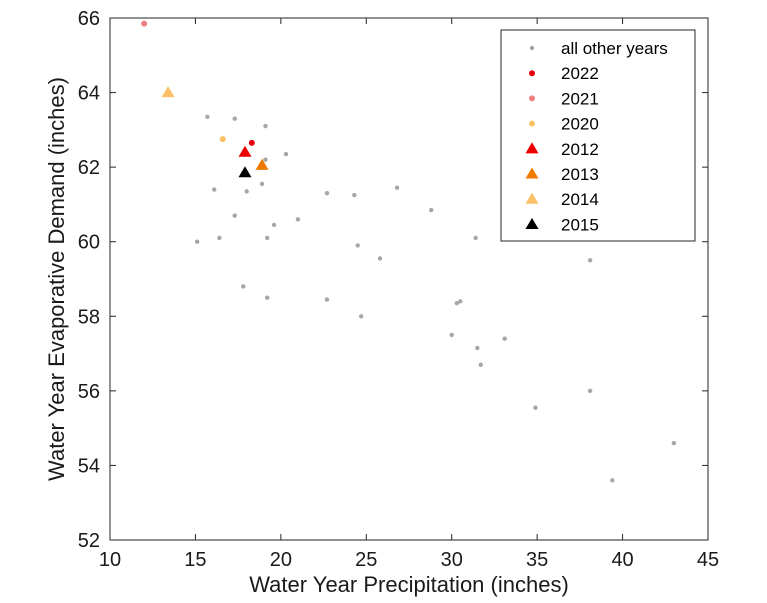  Describe the element at coordinates (89, 466) in the screenshot. I see `y-tick-label: 54` at that location.